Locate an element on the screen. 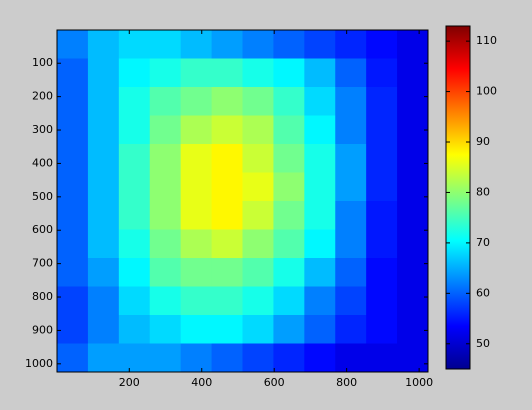  y-tick-label: 400 is located at coordinates (42, 162).